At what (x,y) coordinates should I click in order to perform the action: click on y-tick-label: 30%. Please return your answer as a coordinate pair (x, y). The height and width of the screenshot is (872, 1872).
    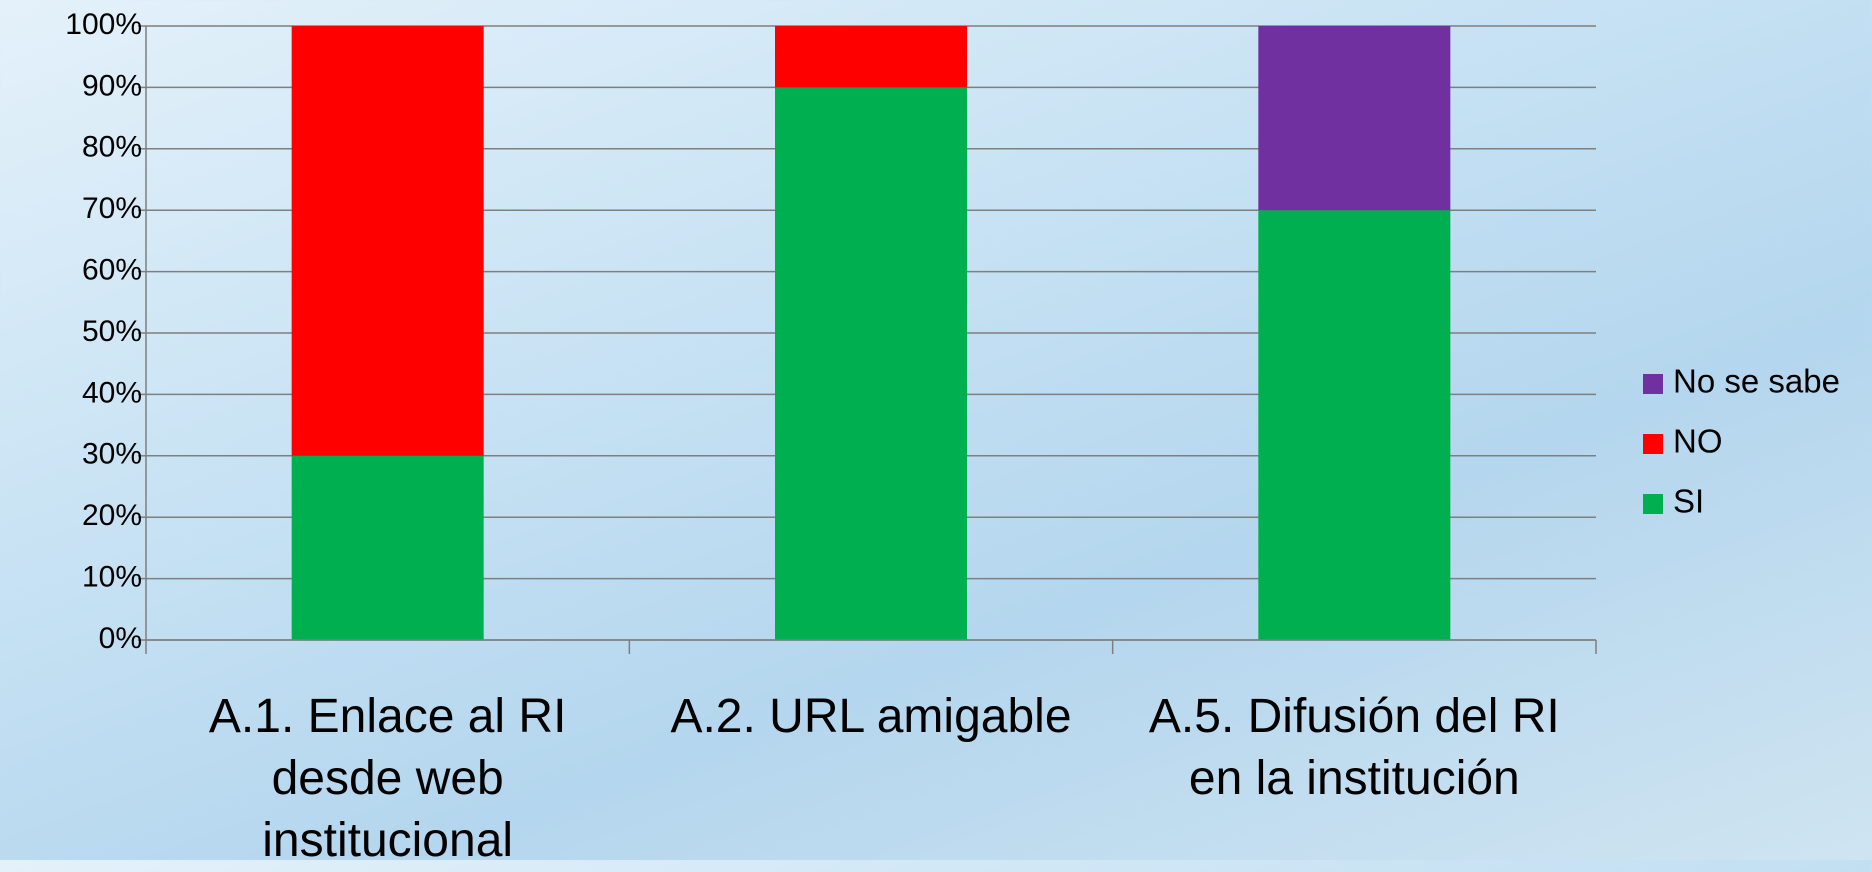
    Looking at the image, I should click on (112, 454).